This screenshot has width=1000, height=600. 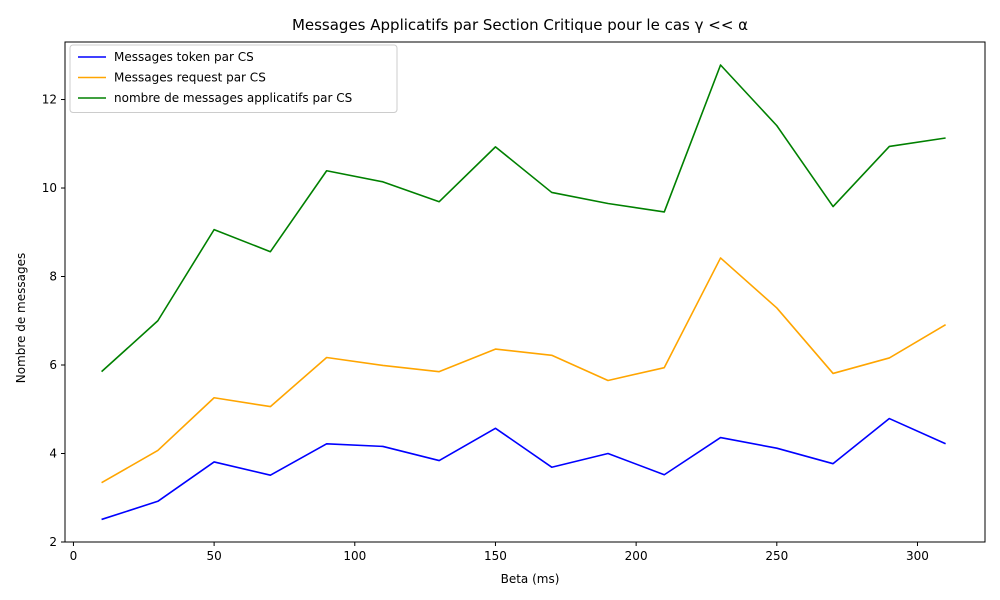 What do you see at coordinates (49, 188) in the screenshot?
I see `y-tick-label: 10` at bounding box center [49, 188].